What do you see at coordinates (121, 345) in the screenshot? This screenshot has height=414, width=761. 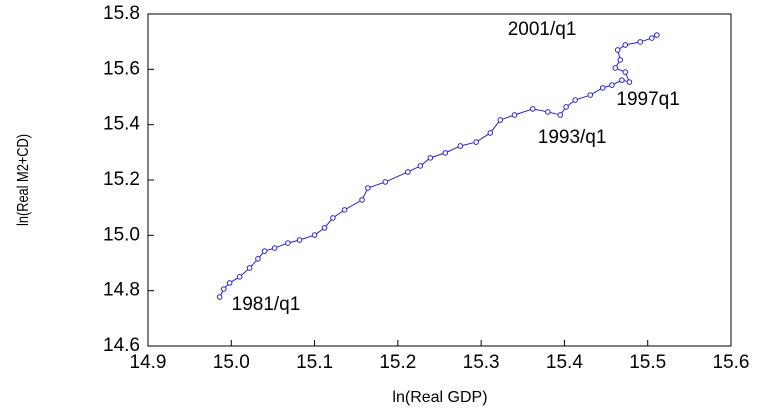 I see `y-tick-label: 14.6` at bounding box center [121, 345].